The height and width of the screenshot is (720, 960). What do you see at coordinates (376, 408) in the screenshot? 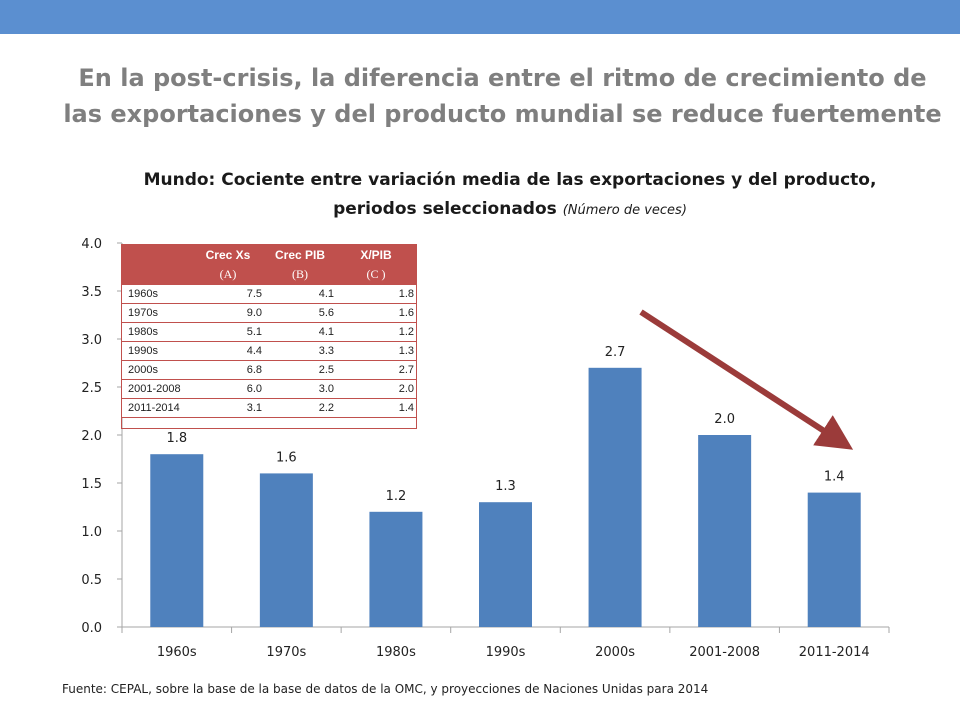
I see `table-cell-value: 1.4` at bounding box center [376, 408].